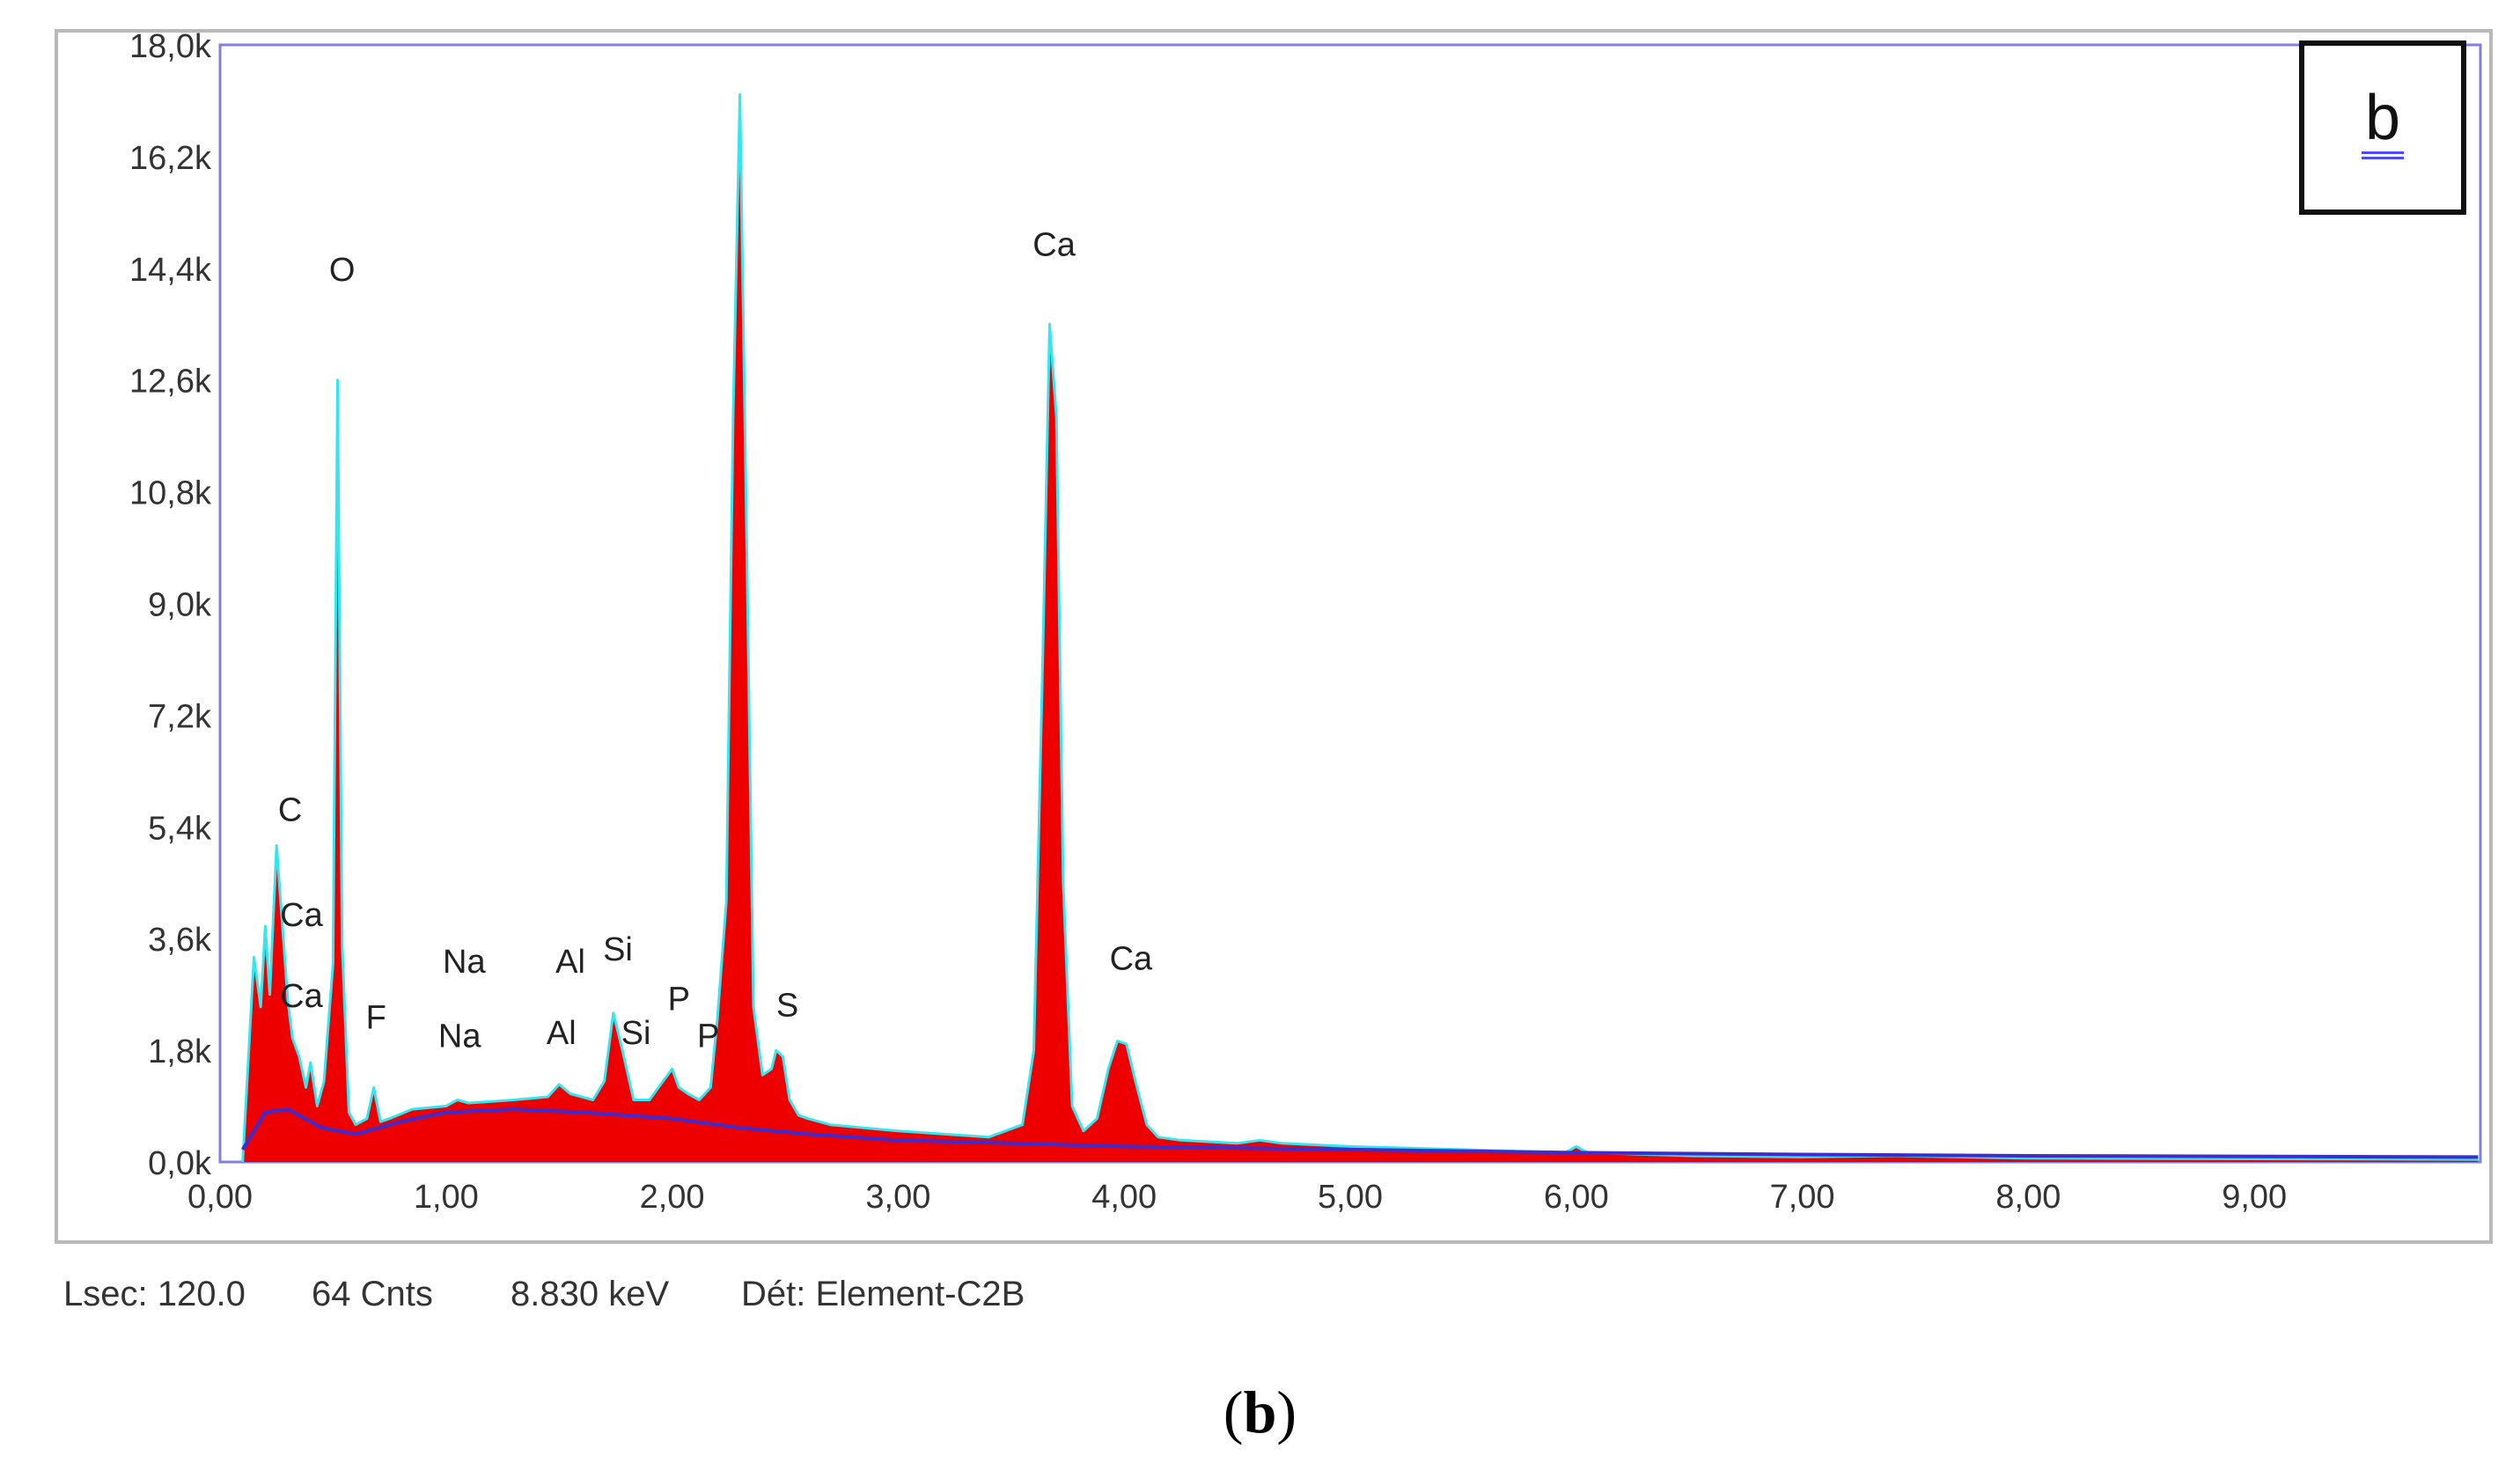 The height and width of the screenshot is (1478, 2520). I want to click on y-tick-label: 0,0k, so click(180, 1163).